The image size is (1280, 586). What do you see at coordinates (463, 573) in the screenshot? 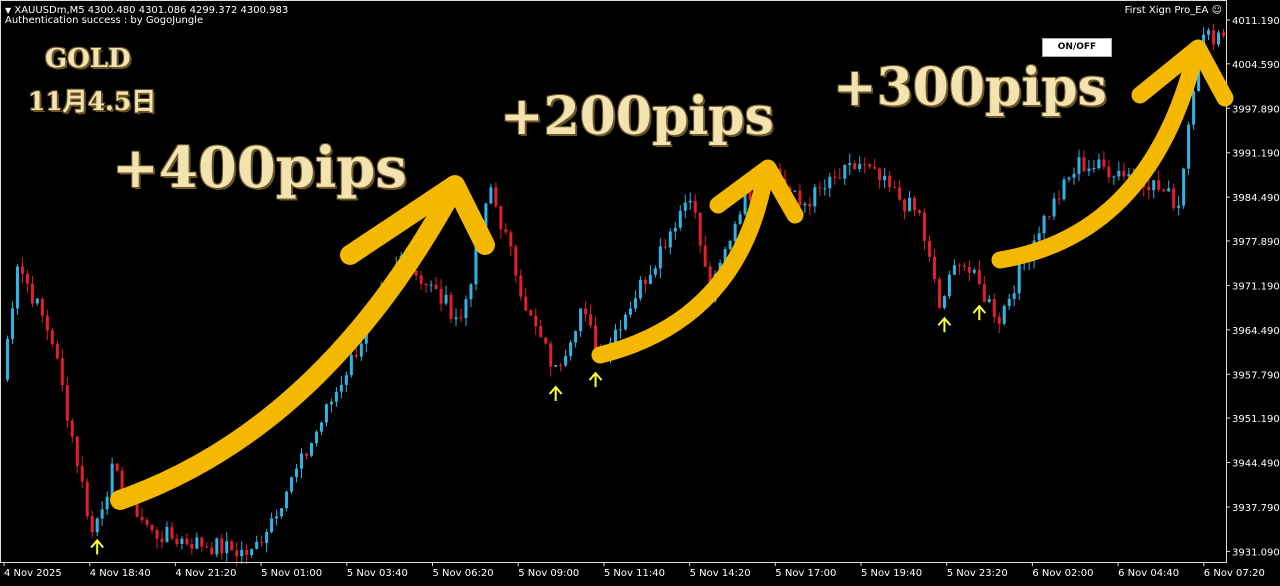
I see `x-tick-label: 5 Nov 06:20` at bounding box center [463, 573].